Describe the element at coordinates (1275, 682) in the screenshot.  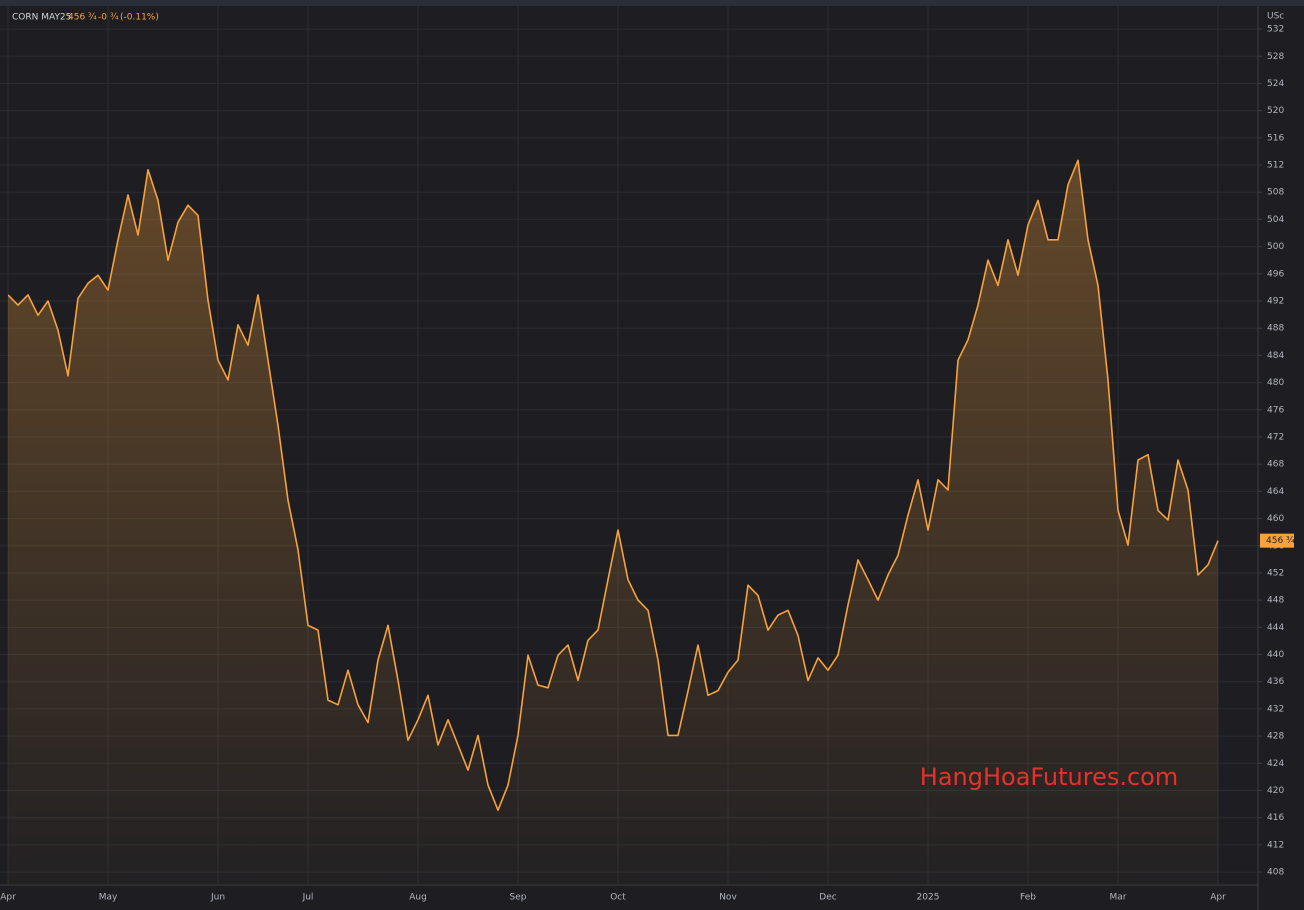
I see `y-tick-label: 436` at that location.